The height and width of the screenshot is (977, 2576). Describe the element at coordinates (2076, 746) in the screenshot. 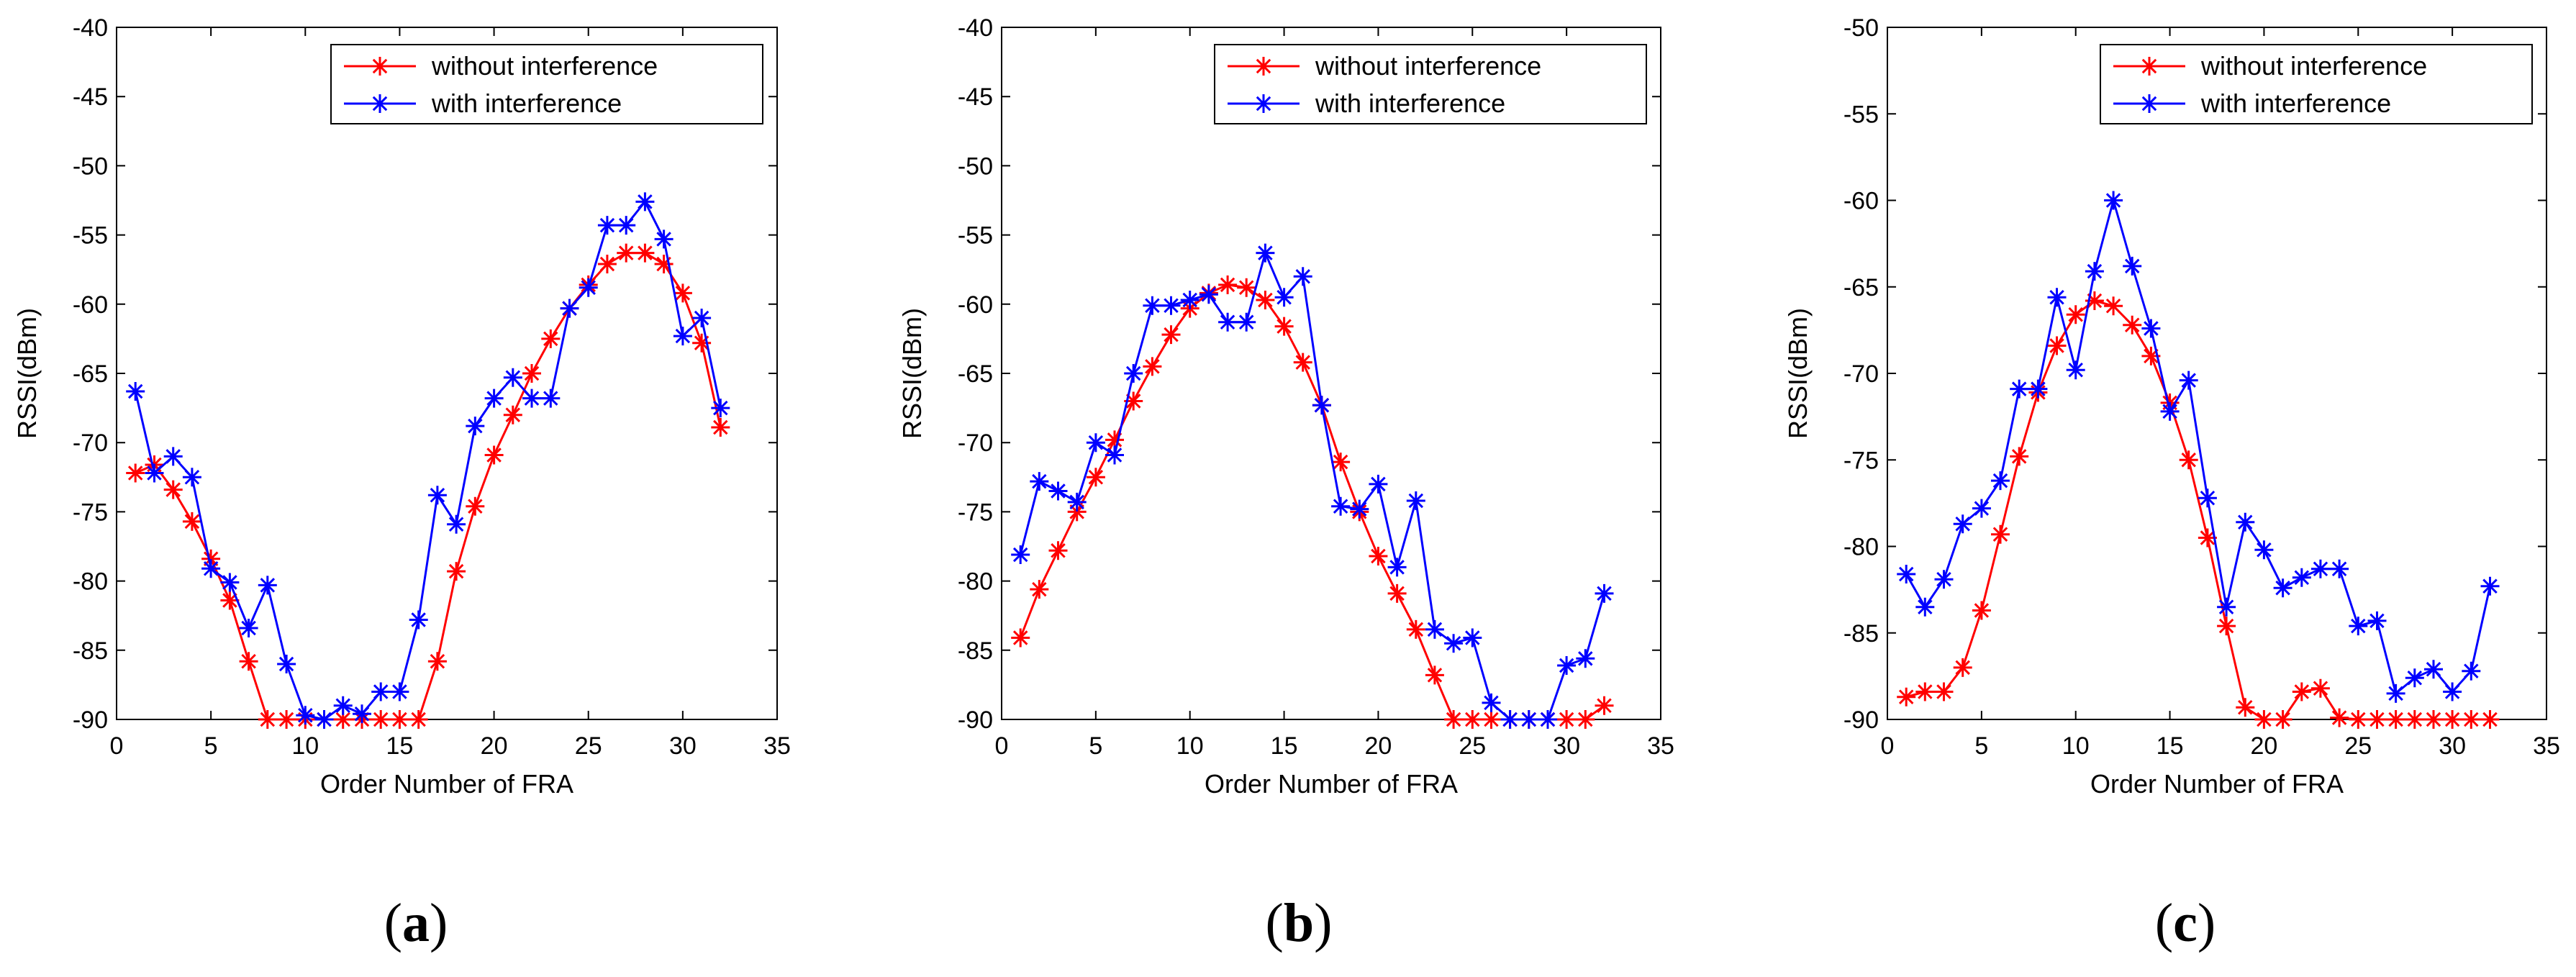

I see `chart-c-x-tick-label: 10` at that location.